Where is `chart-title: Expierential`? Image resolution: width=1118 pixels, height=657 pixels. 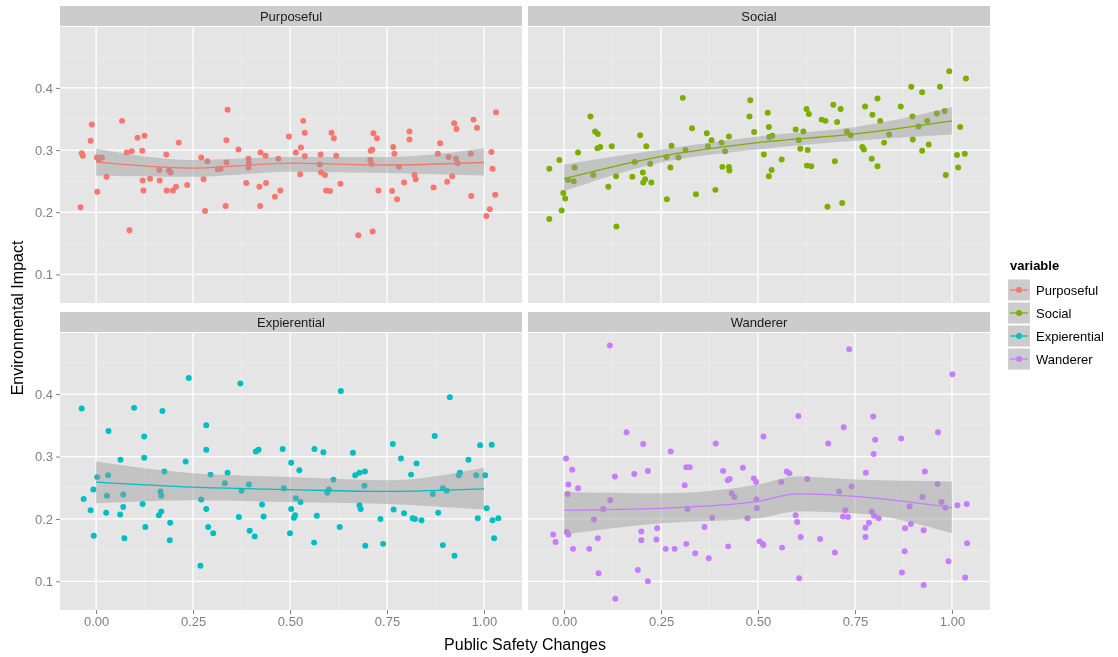
chart-title: Expierential is located at coordinates (291, 322).